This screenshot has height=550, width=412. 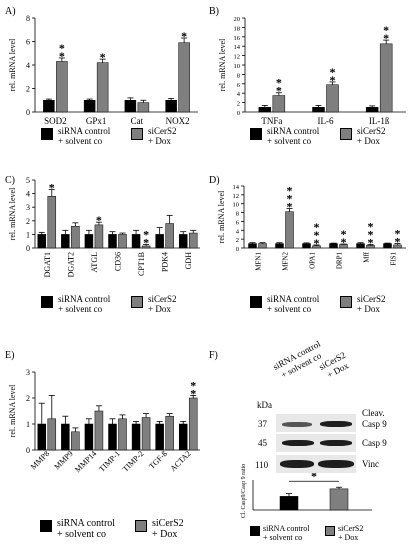 What do you see at coordinates (47, 264) in the screenshot?
I see `category-label-c-0: DGAT1` at bounding box center [47, 264].